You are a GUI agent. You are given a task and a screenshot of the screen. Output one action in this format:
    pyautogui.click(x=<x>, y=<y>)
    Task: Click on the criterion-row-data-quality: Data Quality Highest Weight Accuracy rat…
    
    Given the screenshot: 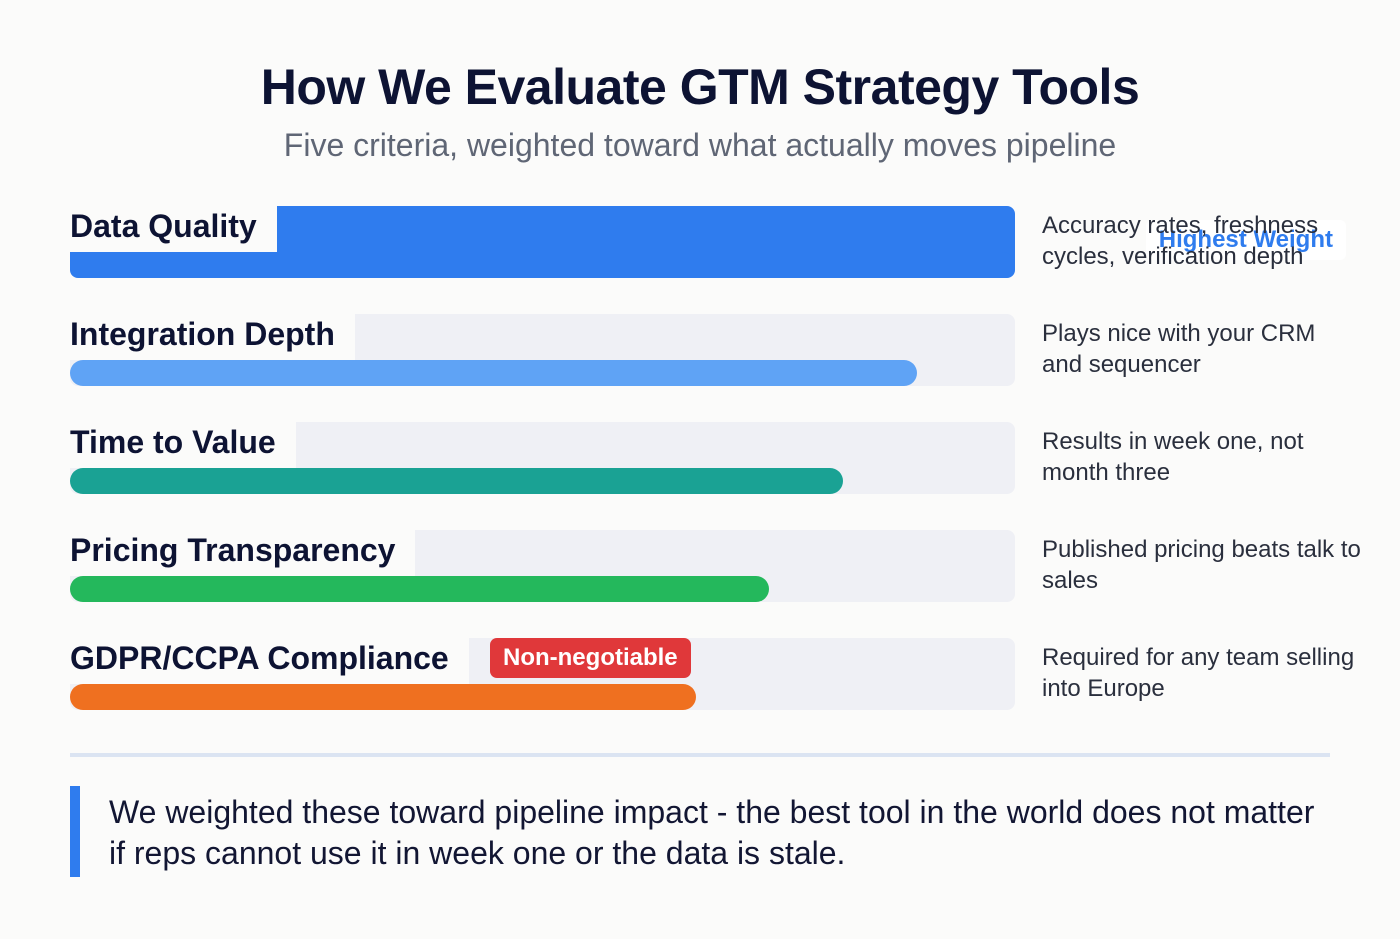 What is the action you would take?
    pyautogui.click(x=715, y=242)
    